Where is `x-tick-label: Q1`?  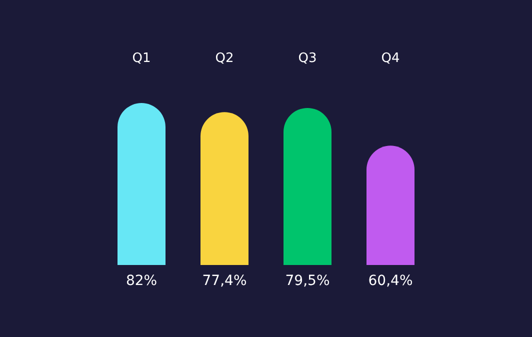
x-tick-label: Q1 is located at coordinates (141, 58).